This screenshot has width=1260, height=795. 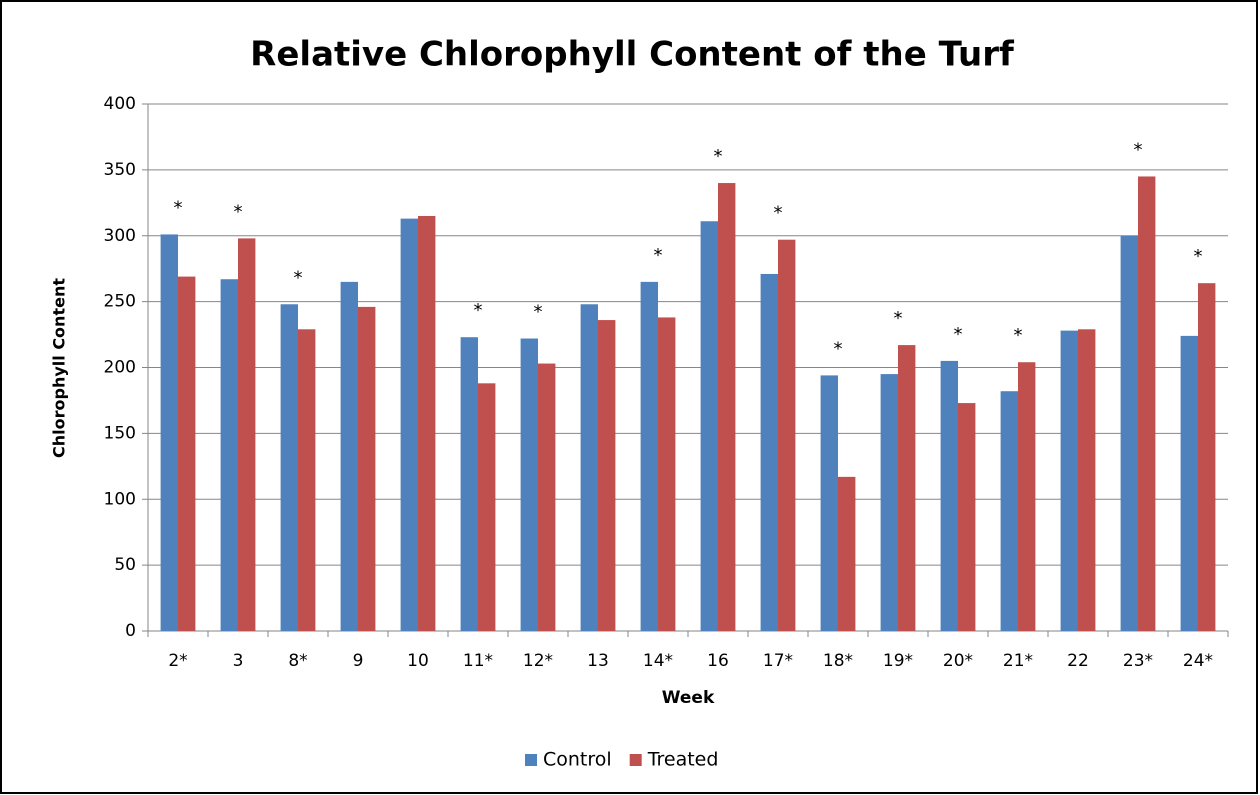 I want to click on y-tick-label: 150, so click(x=120, y=433).